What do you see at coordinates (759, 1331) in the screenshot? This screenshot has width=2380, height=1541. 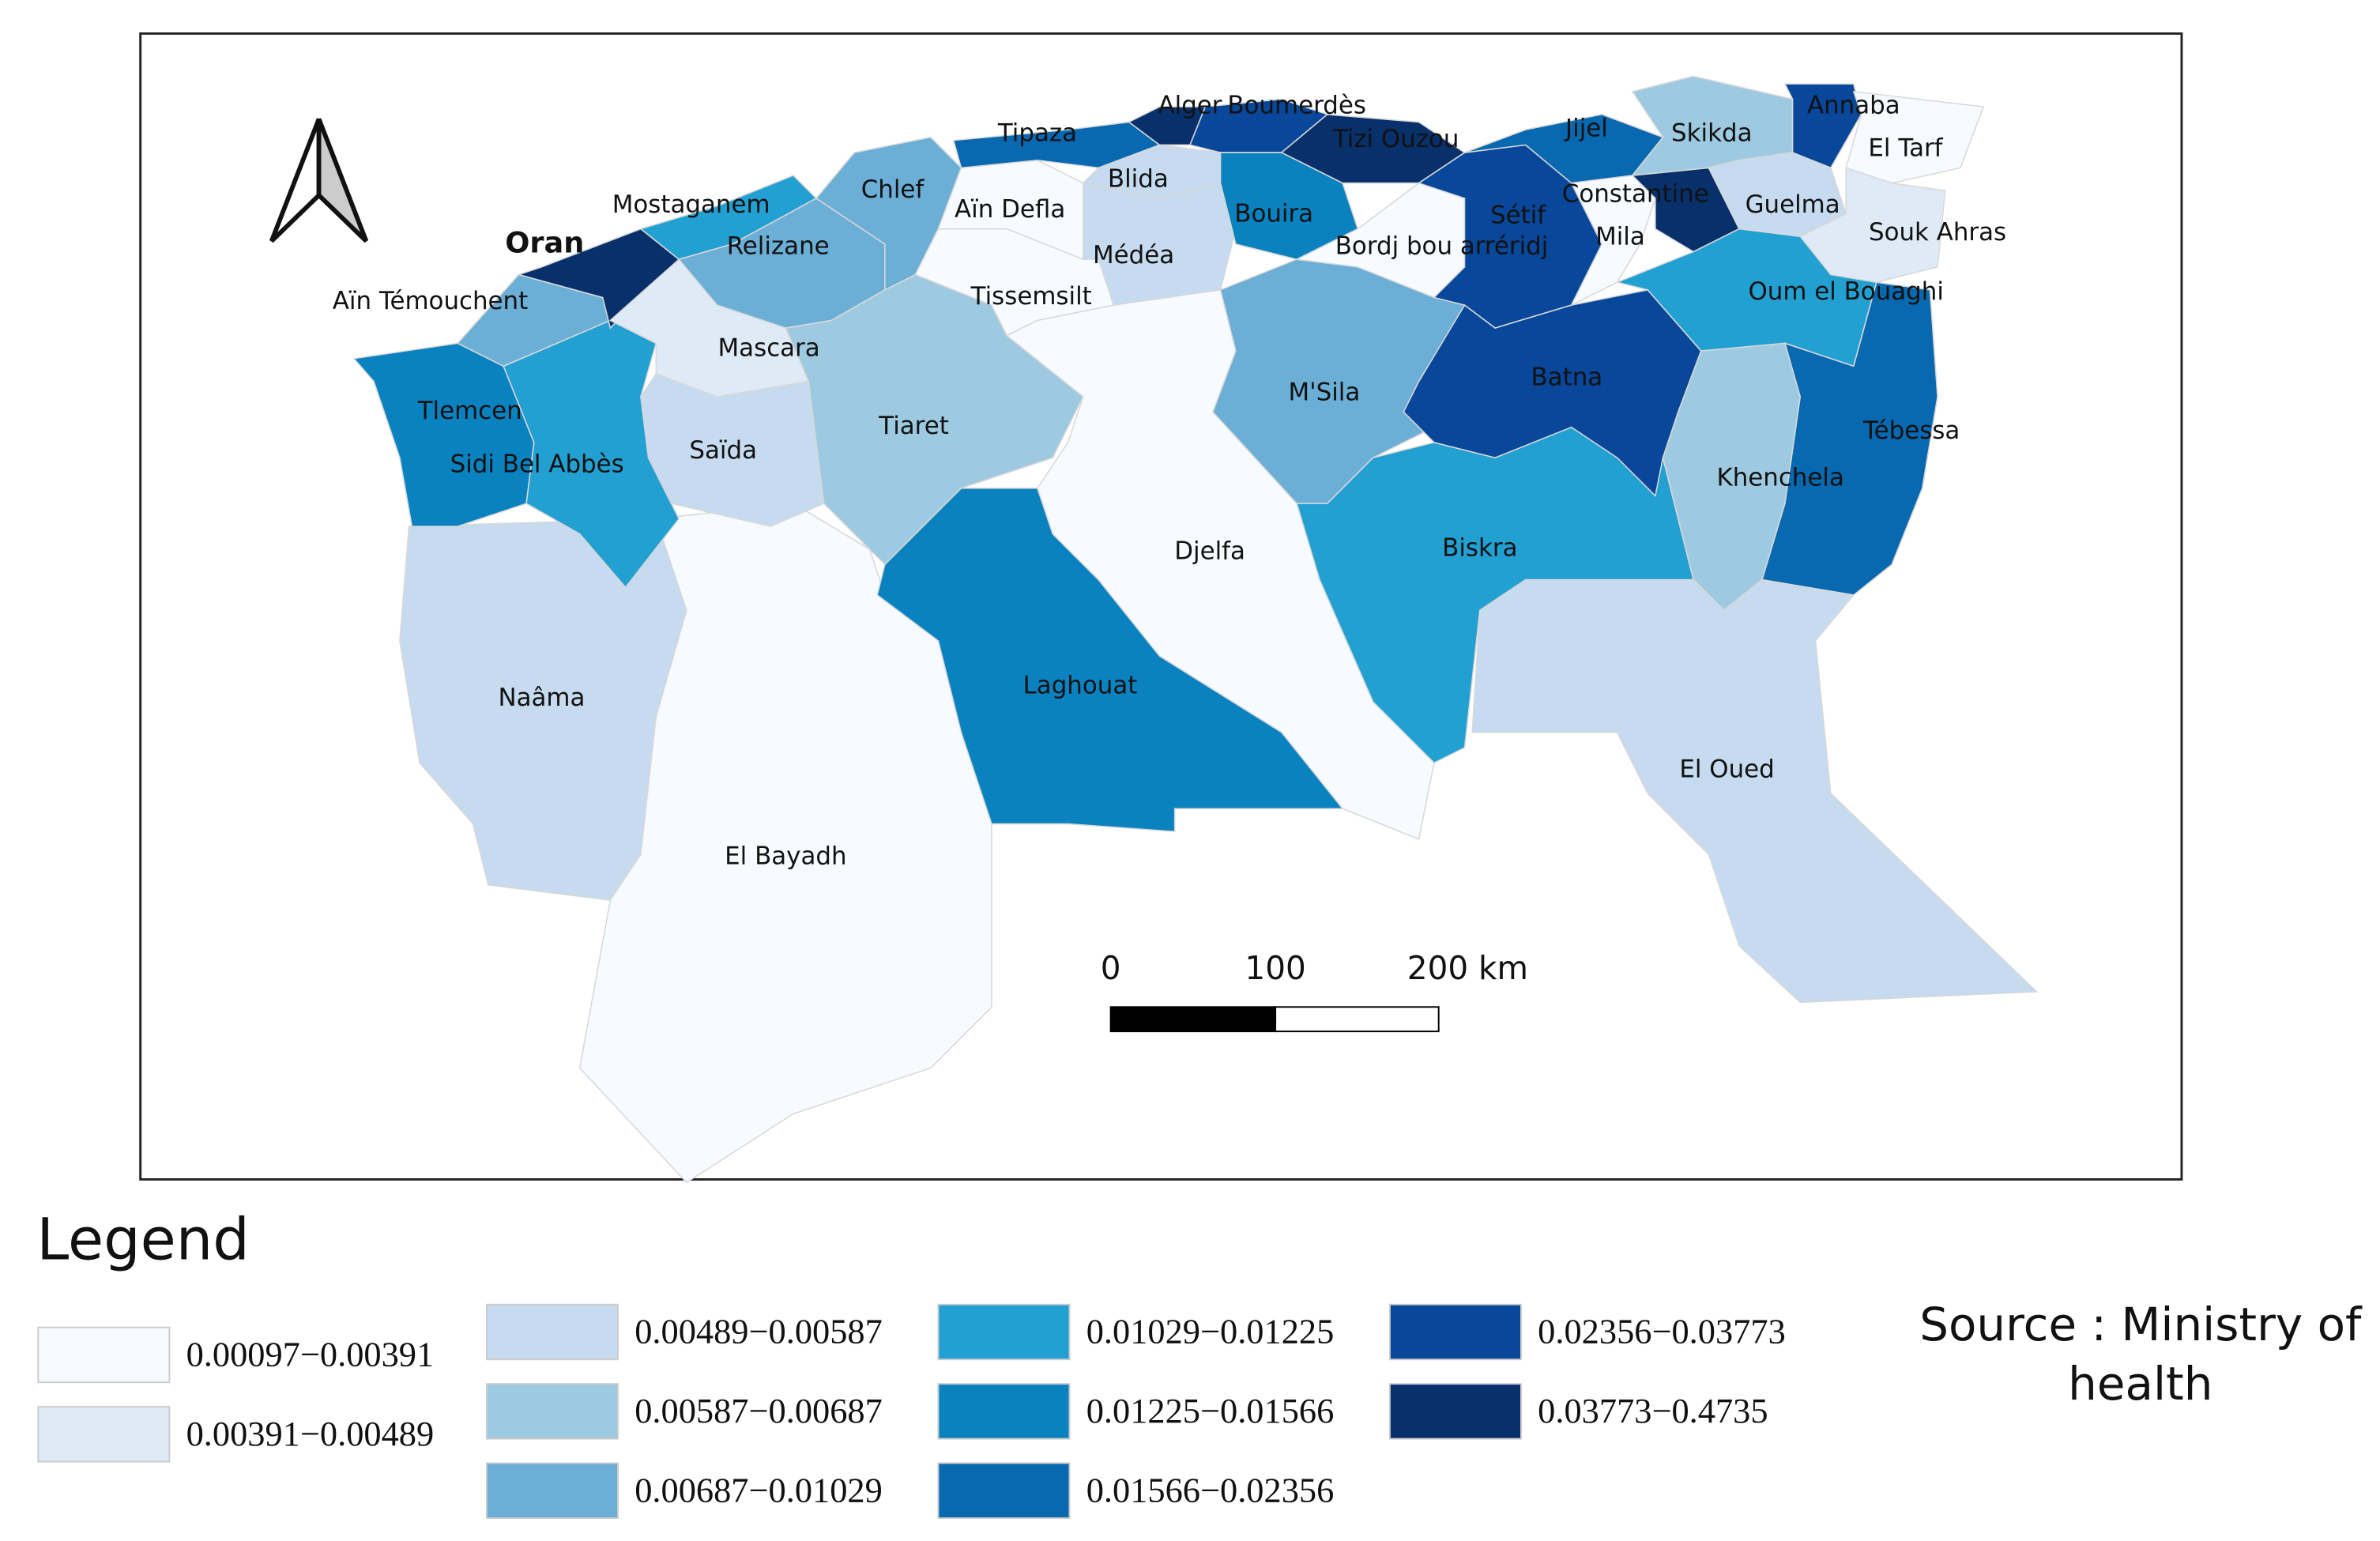 I see `legend-label: 0.00489−0.00587` at bounding box center [759, 1331].